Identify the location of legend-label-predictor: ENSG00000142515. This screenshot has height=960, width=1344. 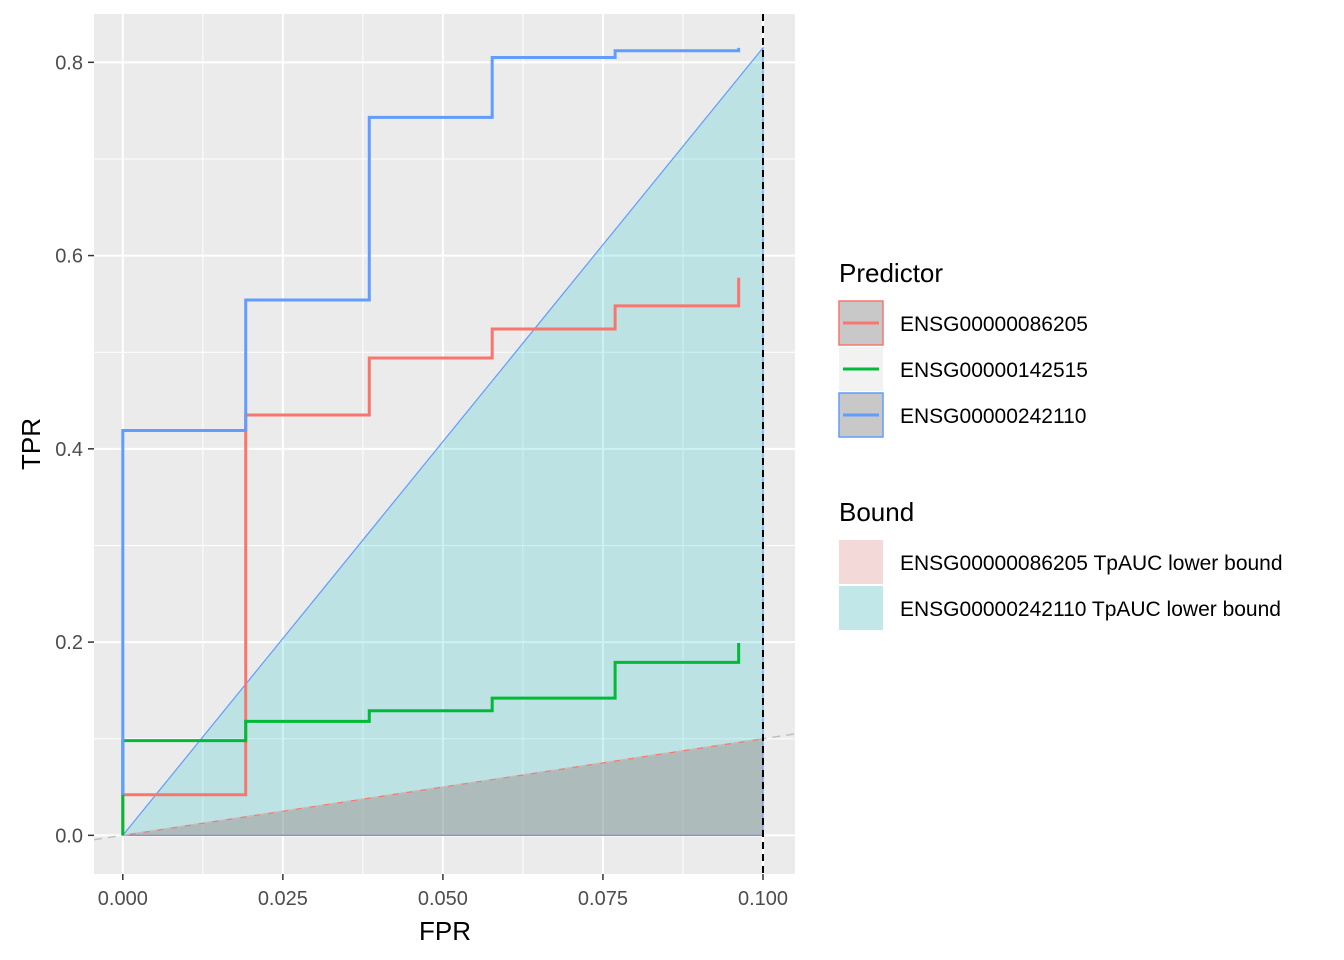
(994, 370).